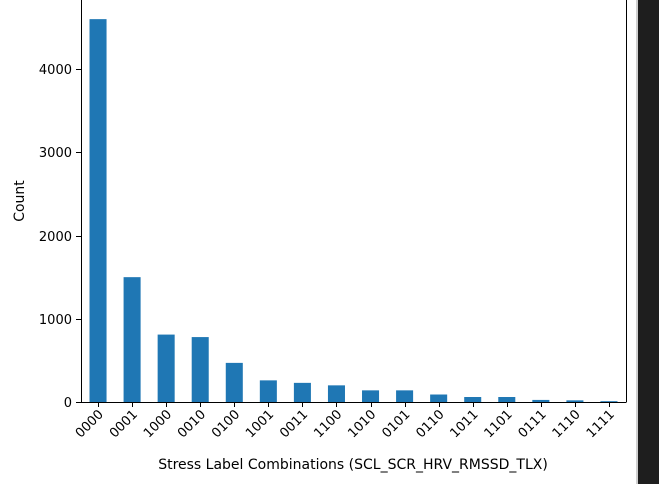 This screenshot has width=659, height=484. Describe the element at coordinates (55, 320) in the screenshot. I see `y-tick-label: 1000` at that location.